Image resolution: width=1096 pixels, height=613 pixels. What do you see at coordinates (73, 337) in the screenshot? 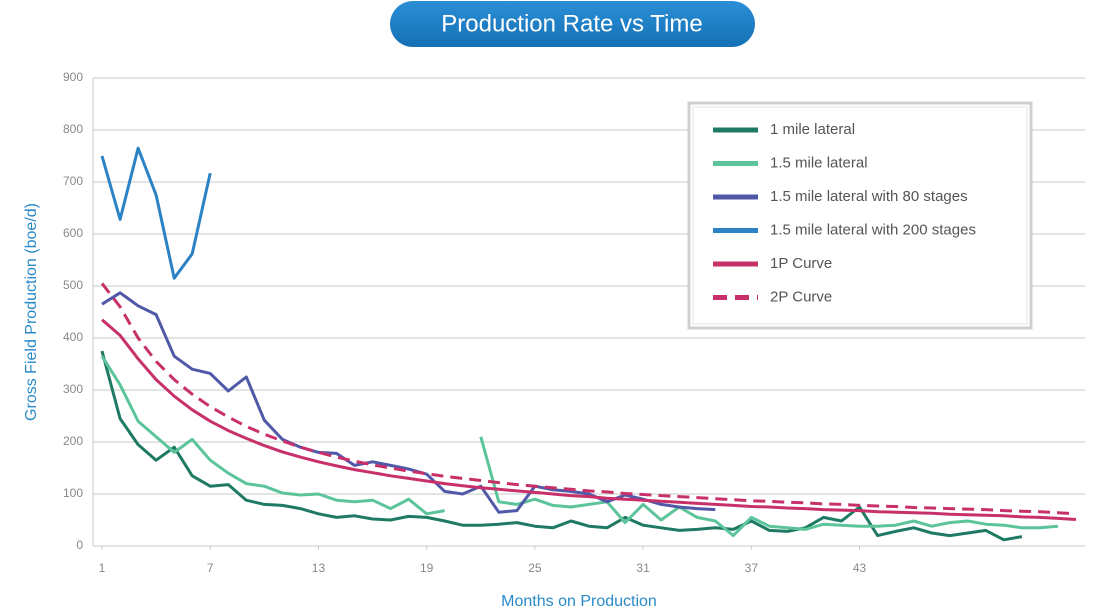
I see `y-tick-label: 400` at bounding box center [73, 337].